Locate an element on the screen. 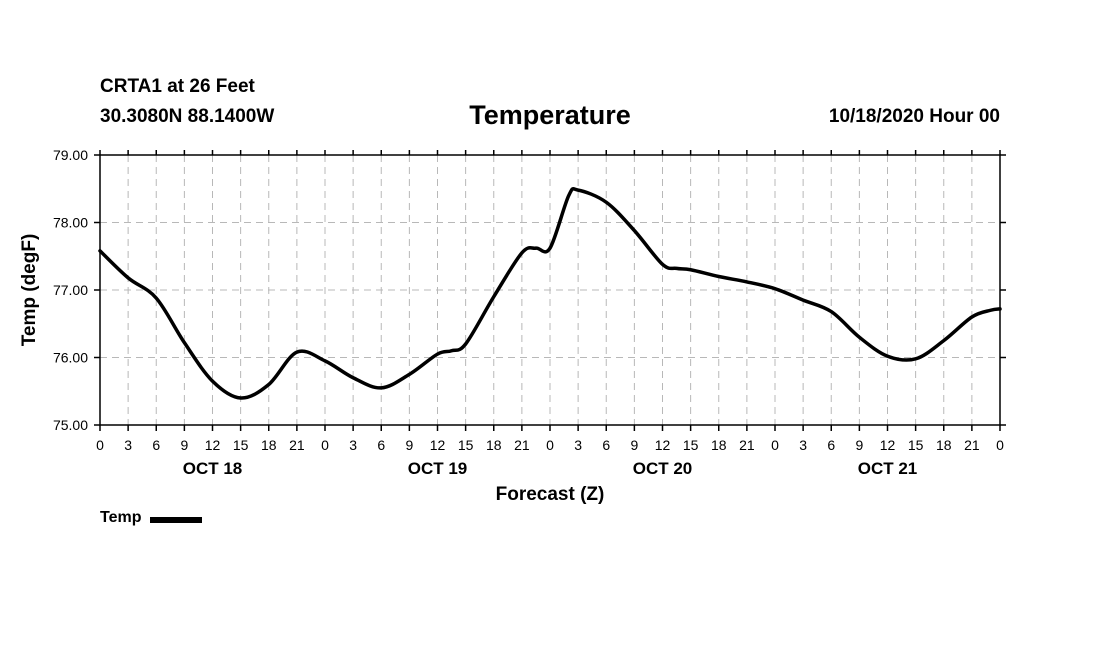  legend-label-temp: Temp is located at coordinates (121, 517).